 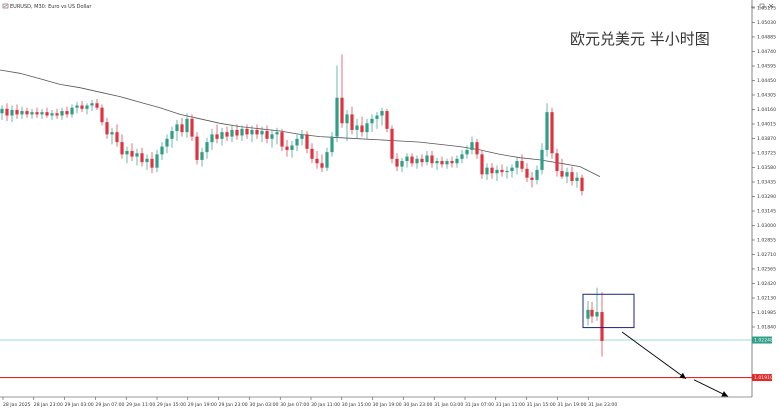 I want to click on maximize-icon, so click(x=762, y=6).